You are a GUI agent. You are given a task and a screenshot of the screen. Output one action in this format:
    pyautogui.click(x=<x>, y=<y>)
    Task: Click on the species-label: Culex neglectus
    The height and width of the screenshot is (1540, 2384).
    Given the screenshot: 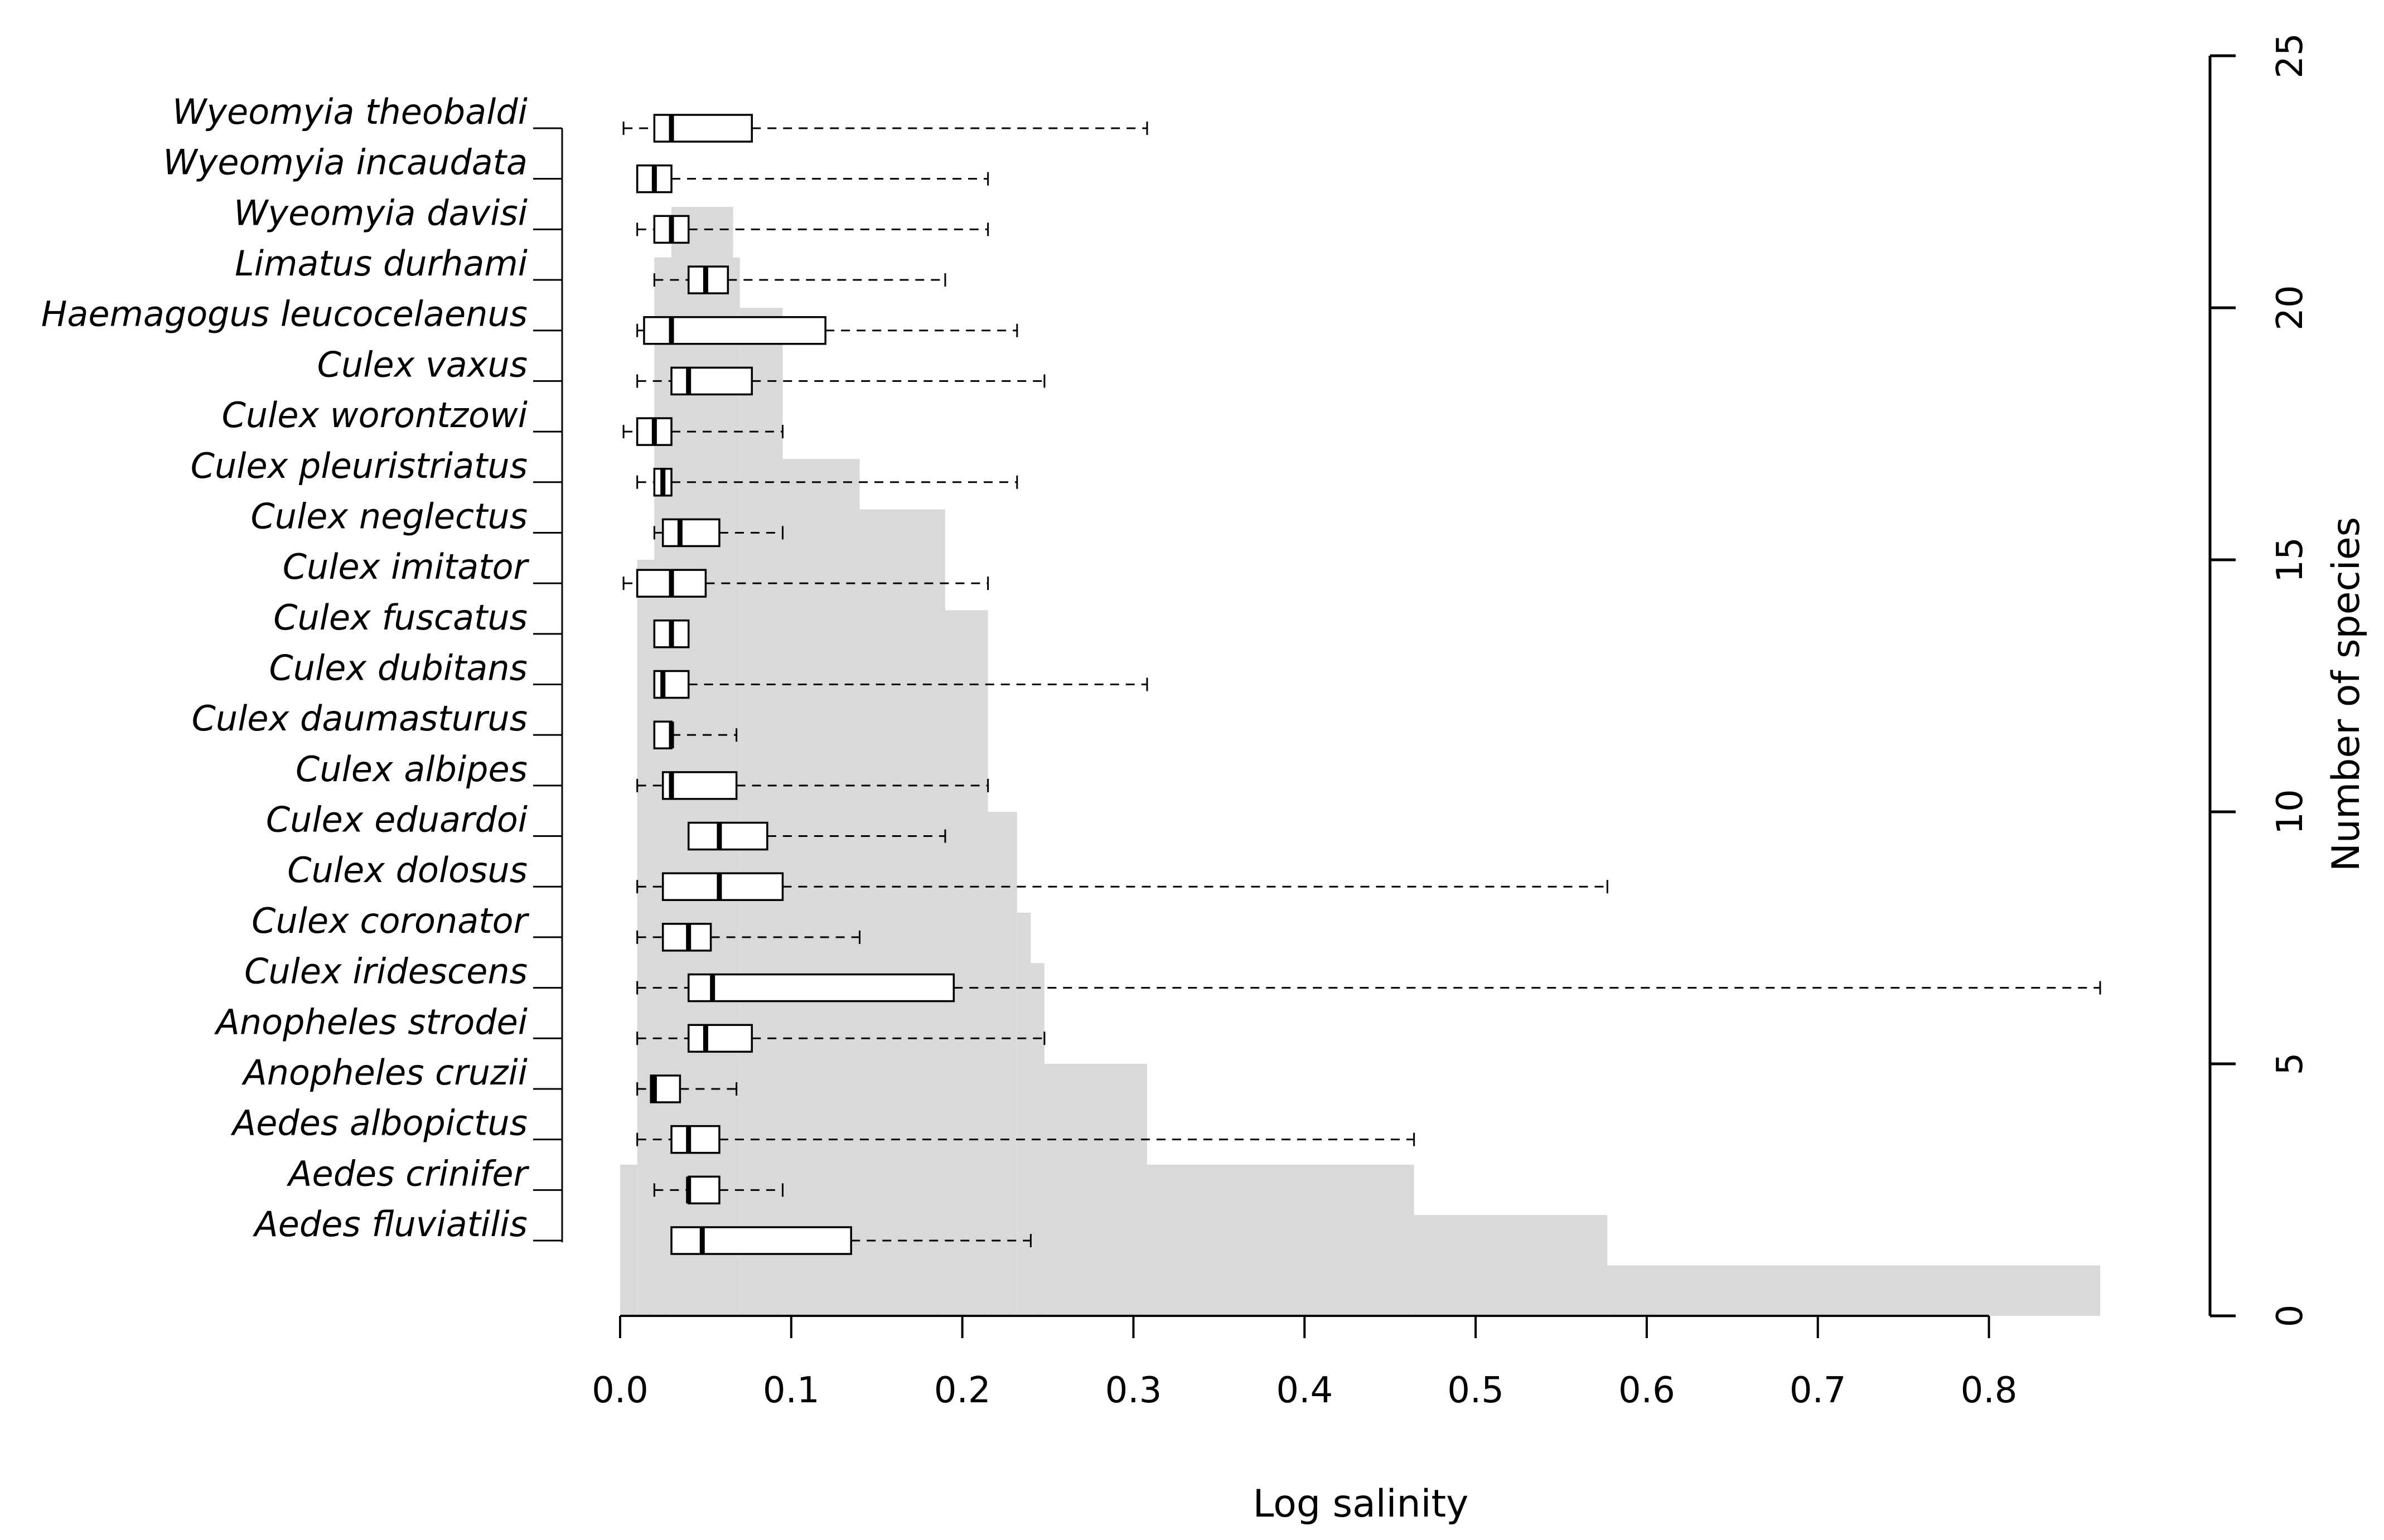 What is the action you would take?
    pyautogui.click(x=389, y=516)
    